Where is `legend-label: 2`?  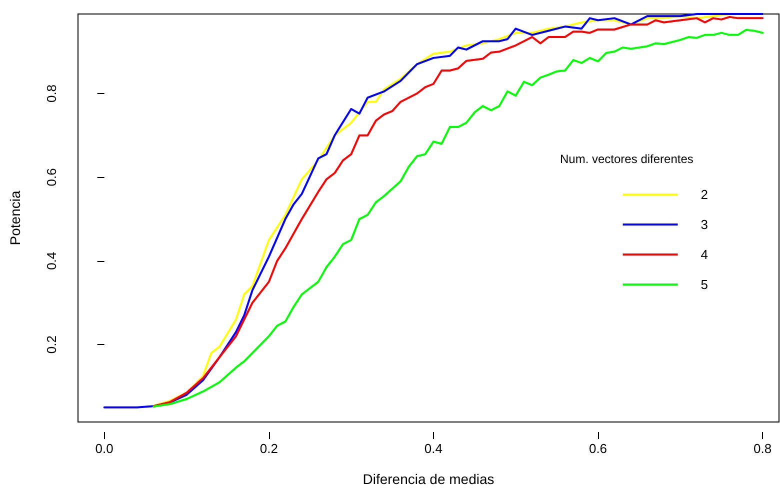
legend-label: 2 is located at coordinates (704, 194).